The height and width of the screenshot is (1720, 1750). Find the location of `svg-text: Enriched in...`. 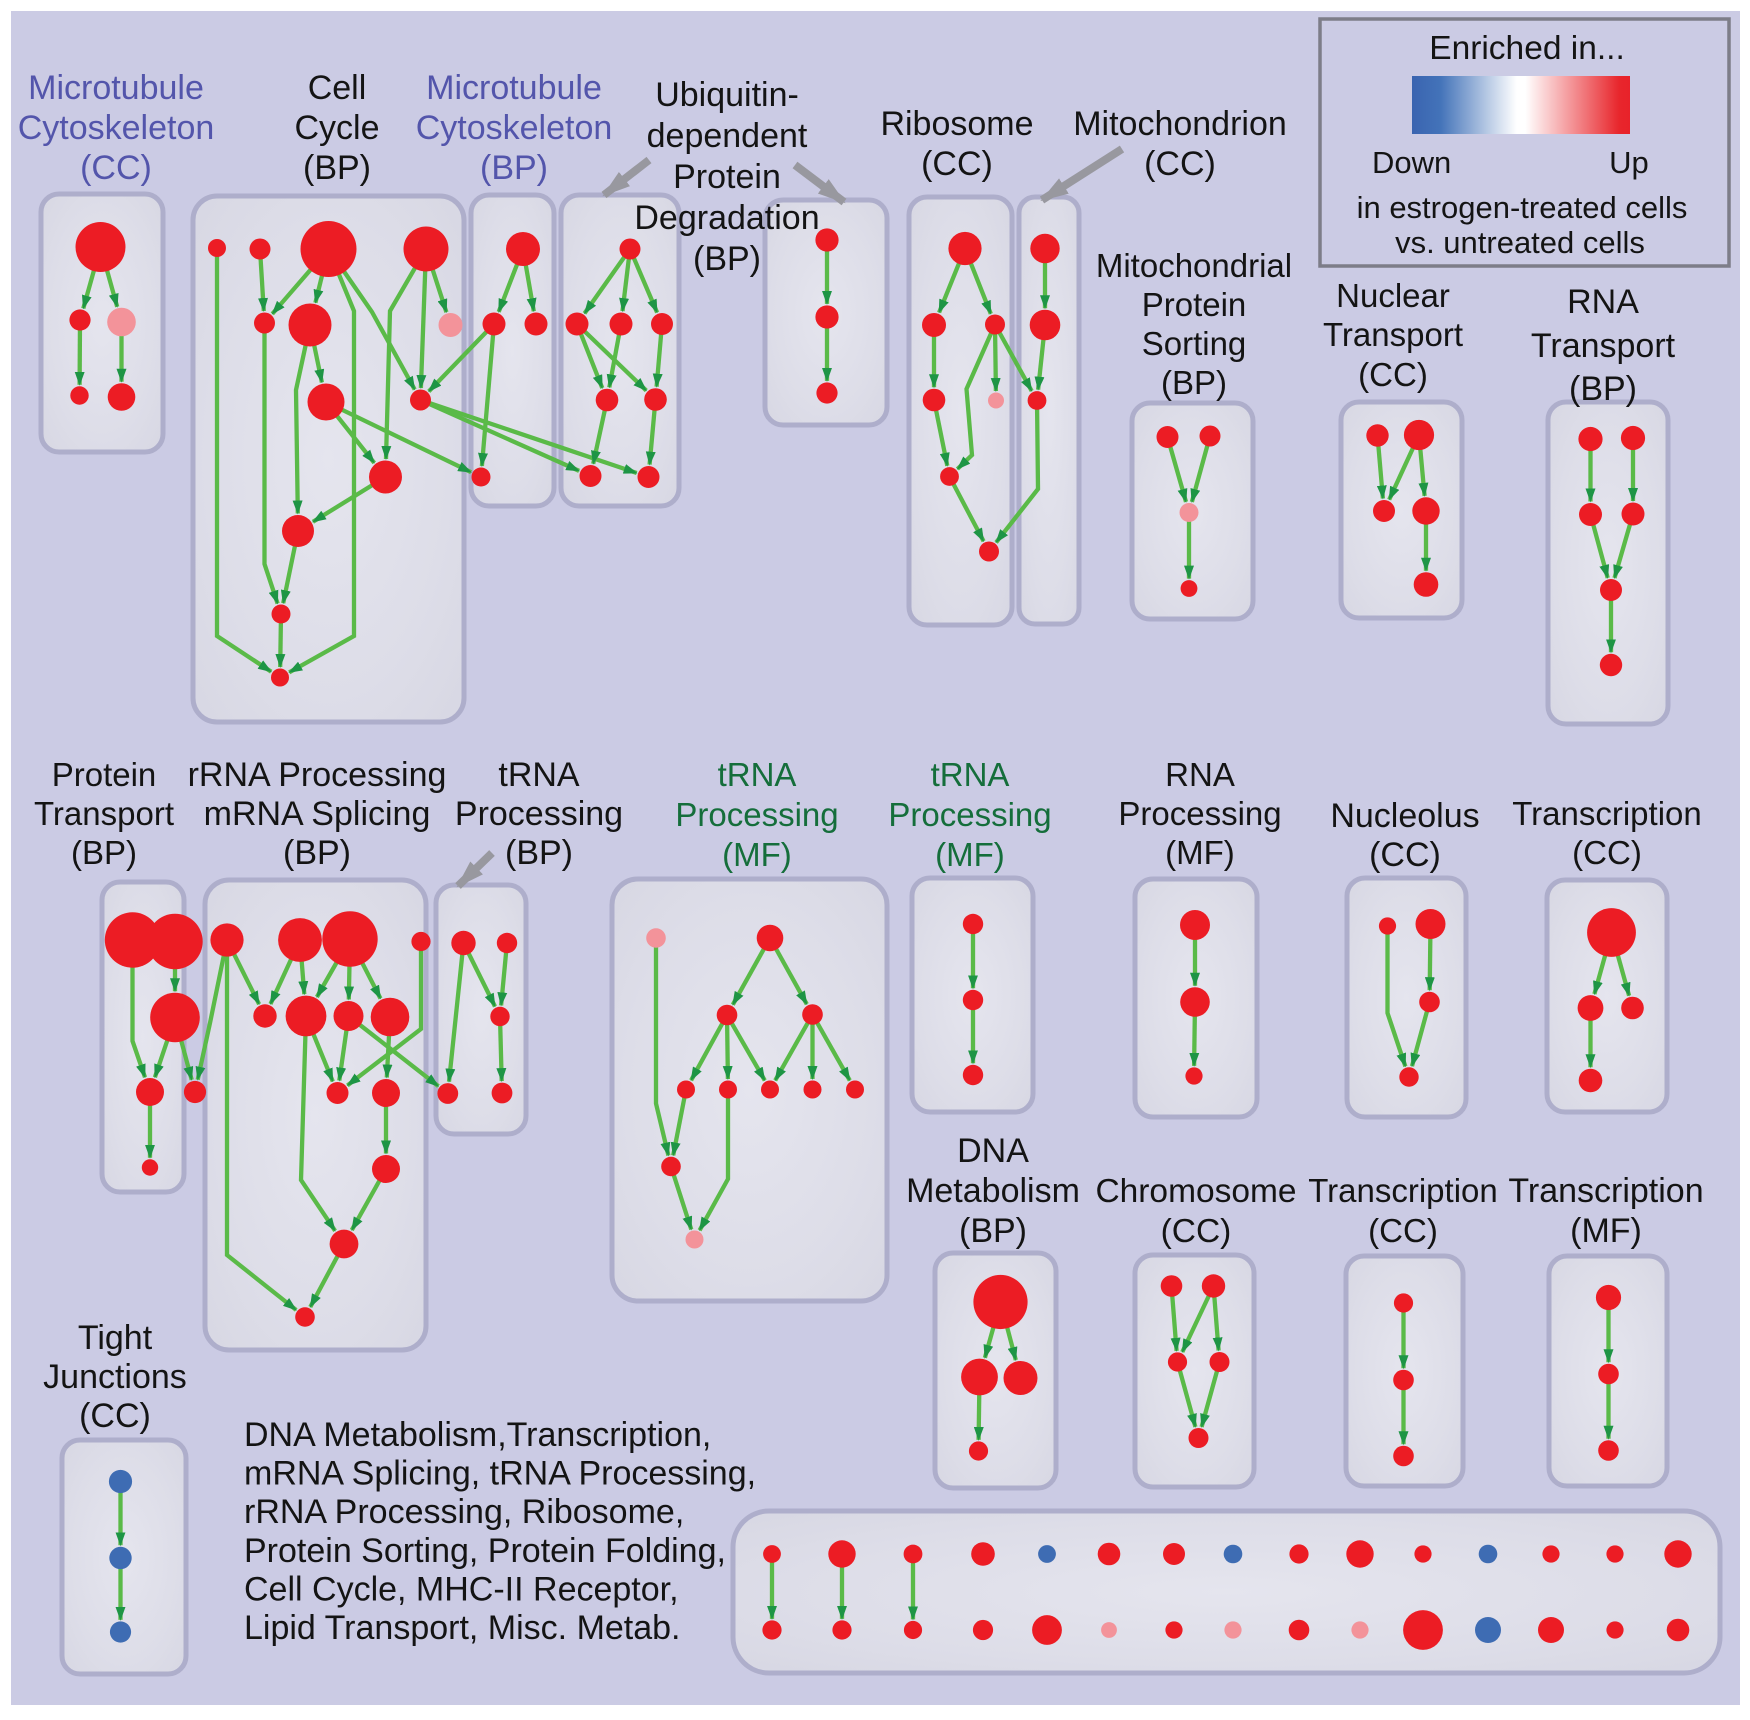

svg-text: Enriched in... is located at coordinates (1527, 48).